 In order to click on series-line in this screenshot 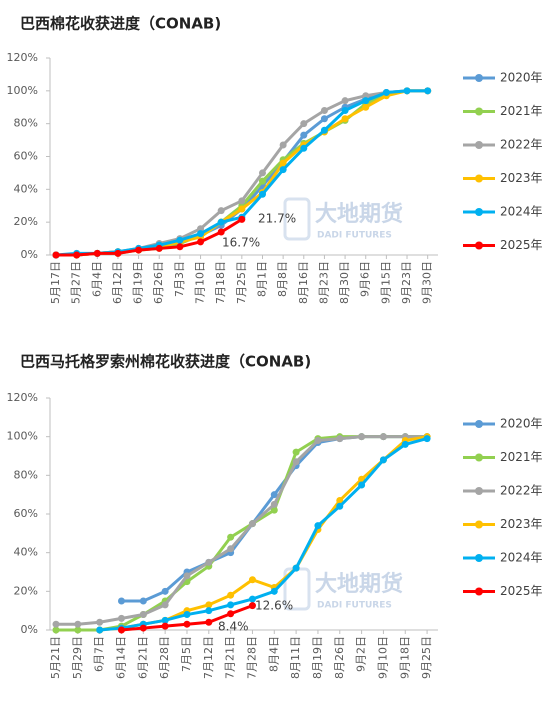, I will do `click(149, 237)`.